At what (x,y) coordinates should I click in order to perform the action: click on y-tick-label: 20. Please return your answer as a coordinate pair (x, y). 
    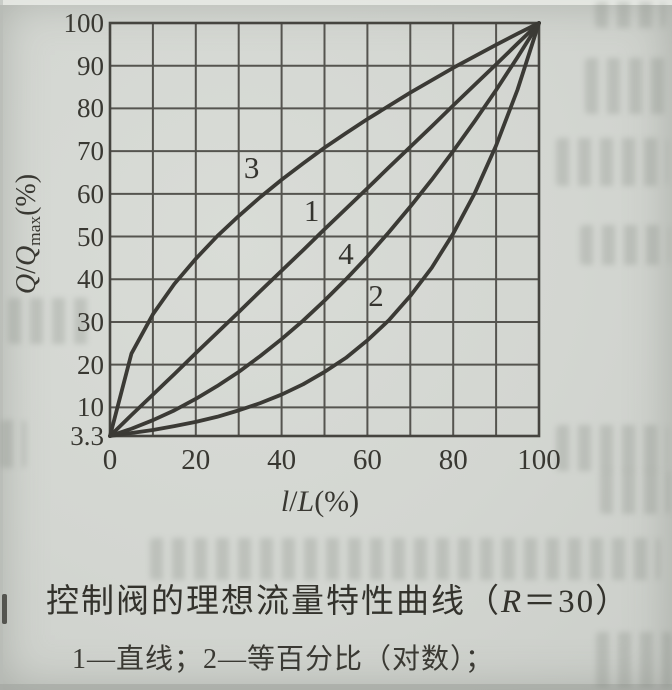
    Looking at the image, I should click on (90, 364).